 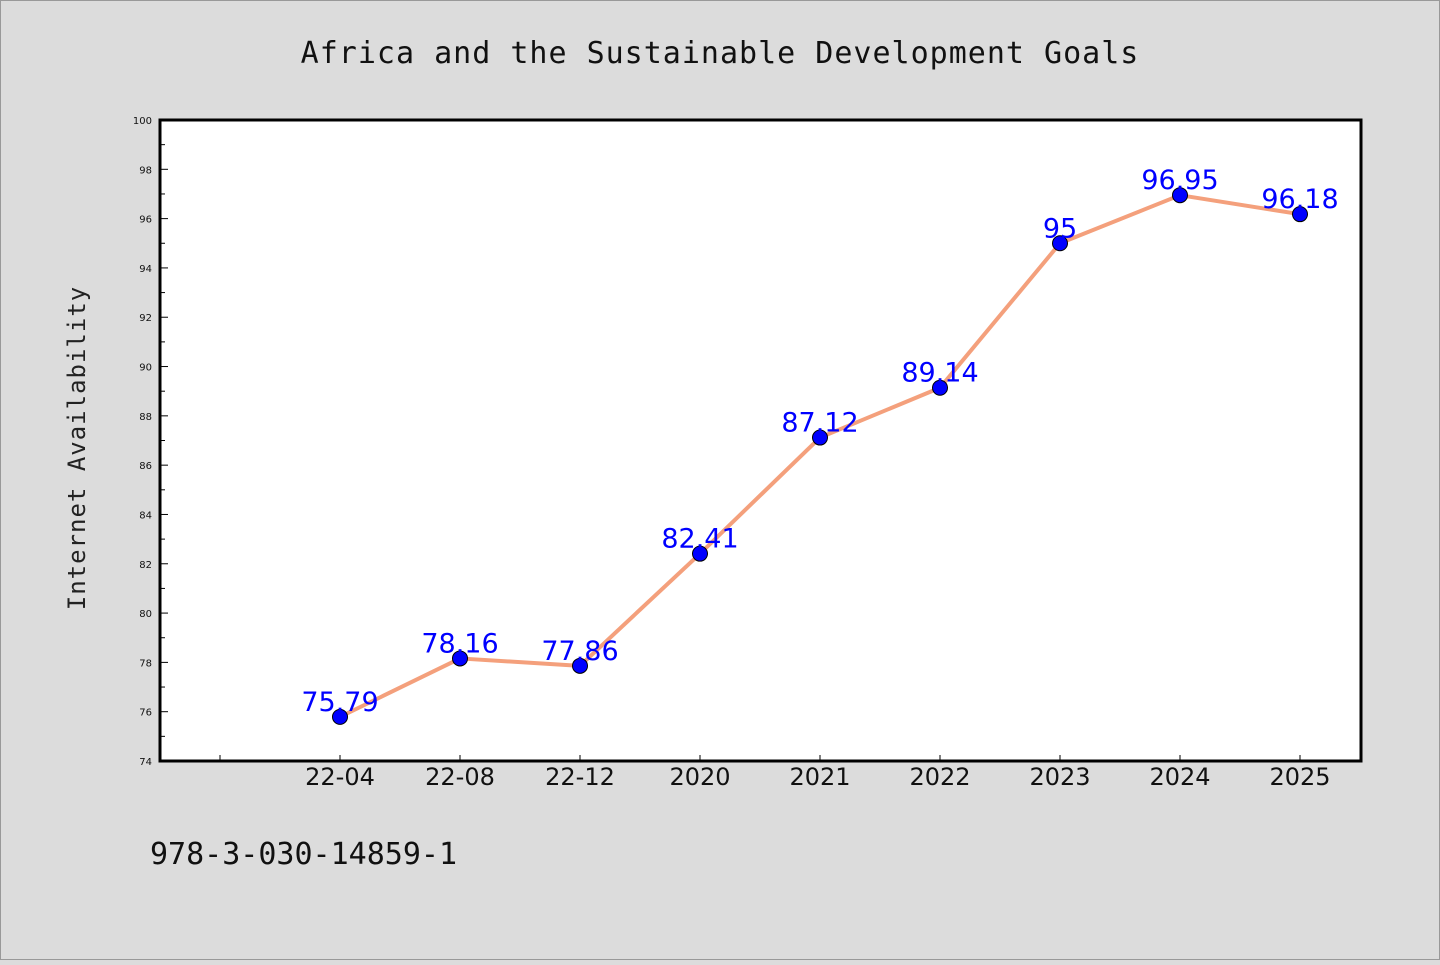 What do you see at coordinates (145, 368) in the screenshot?
I see `y-tick-label: 90` at bounding box center [145, 368].